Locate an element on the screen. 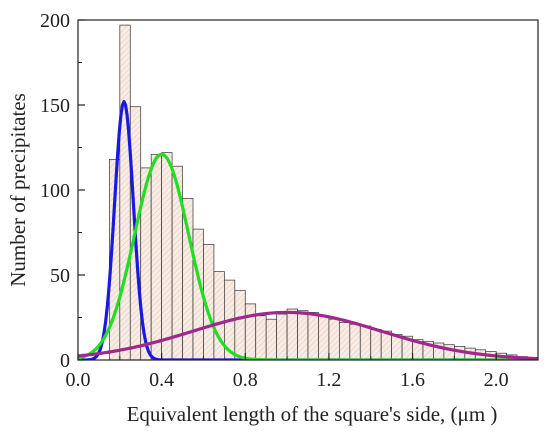 This screenshot has height=438, width=550. x-tick-label: 0.0 is located at coordinates (78, 380).